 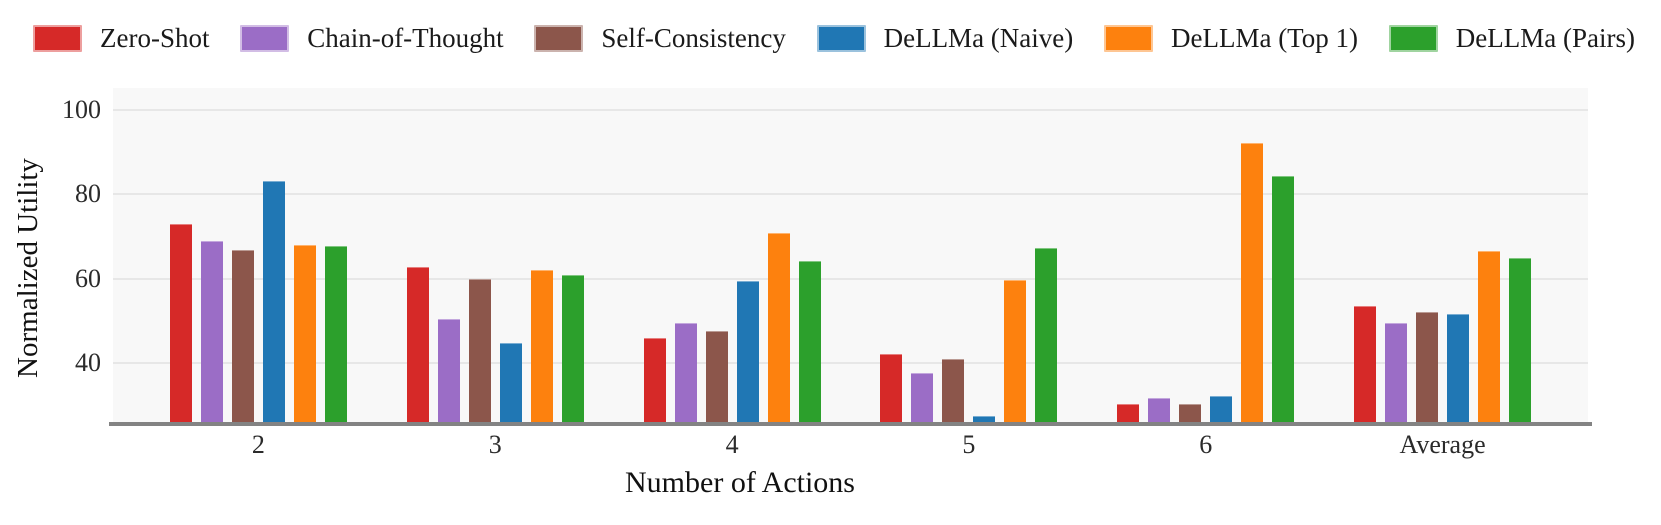 I want to click on legend-label: Self-Consistency, so click(x=693, y=37).